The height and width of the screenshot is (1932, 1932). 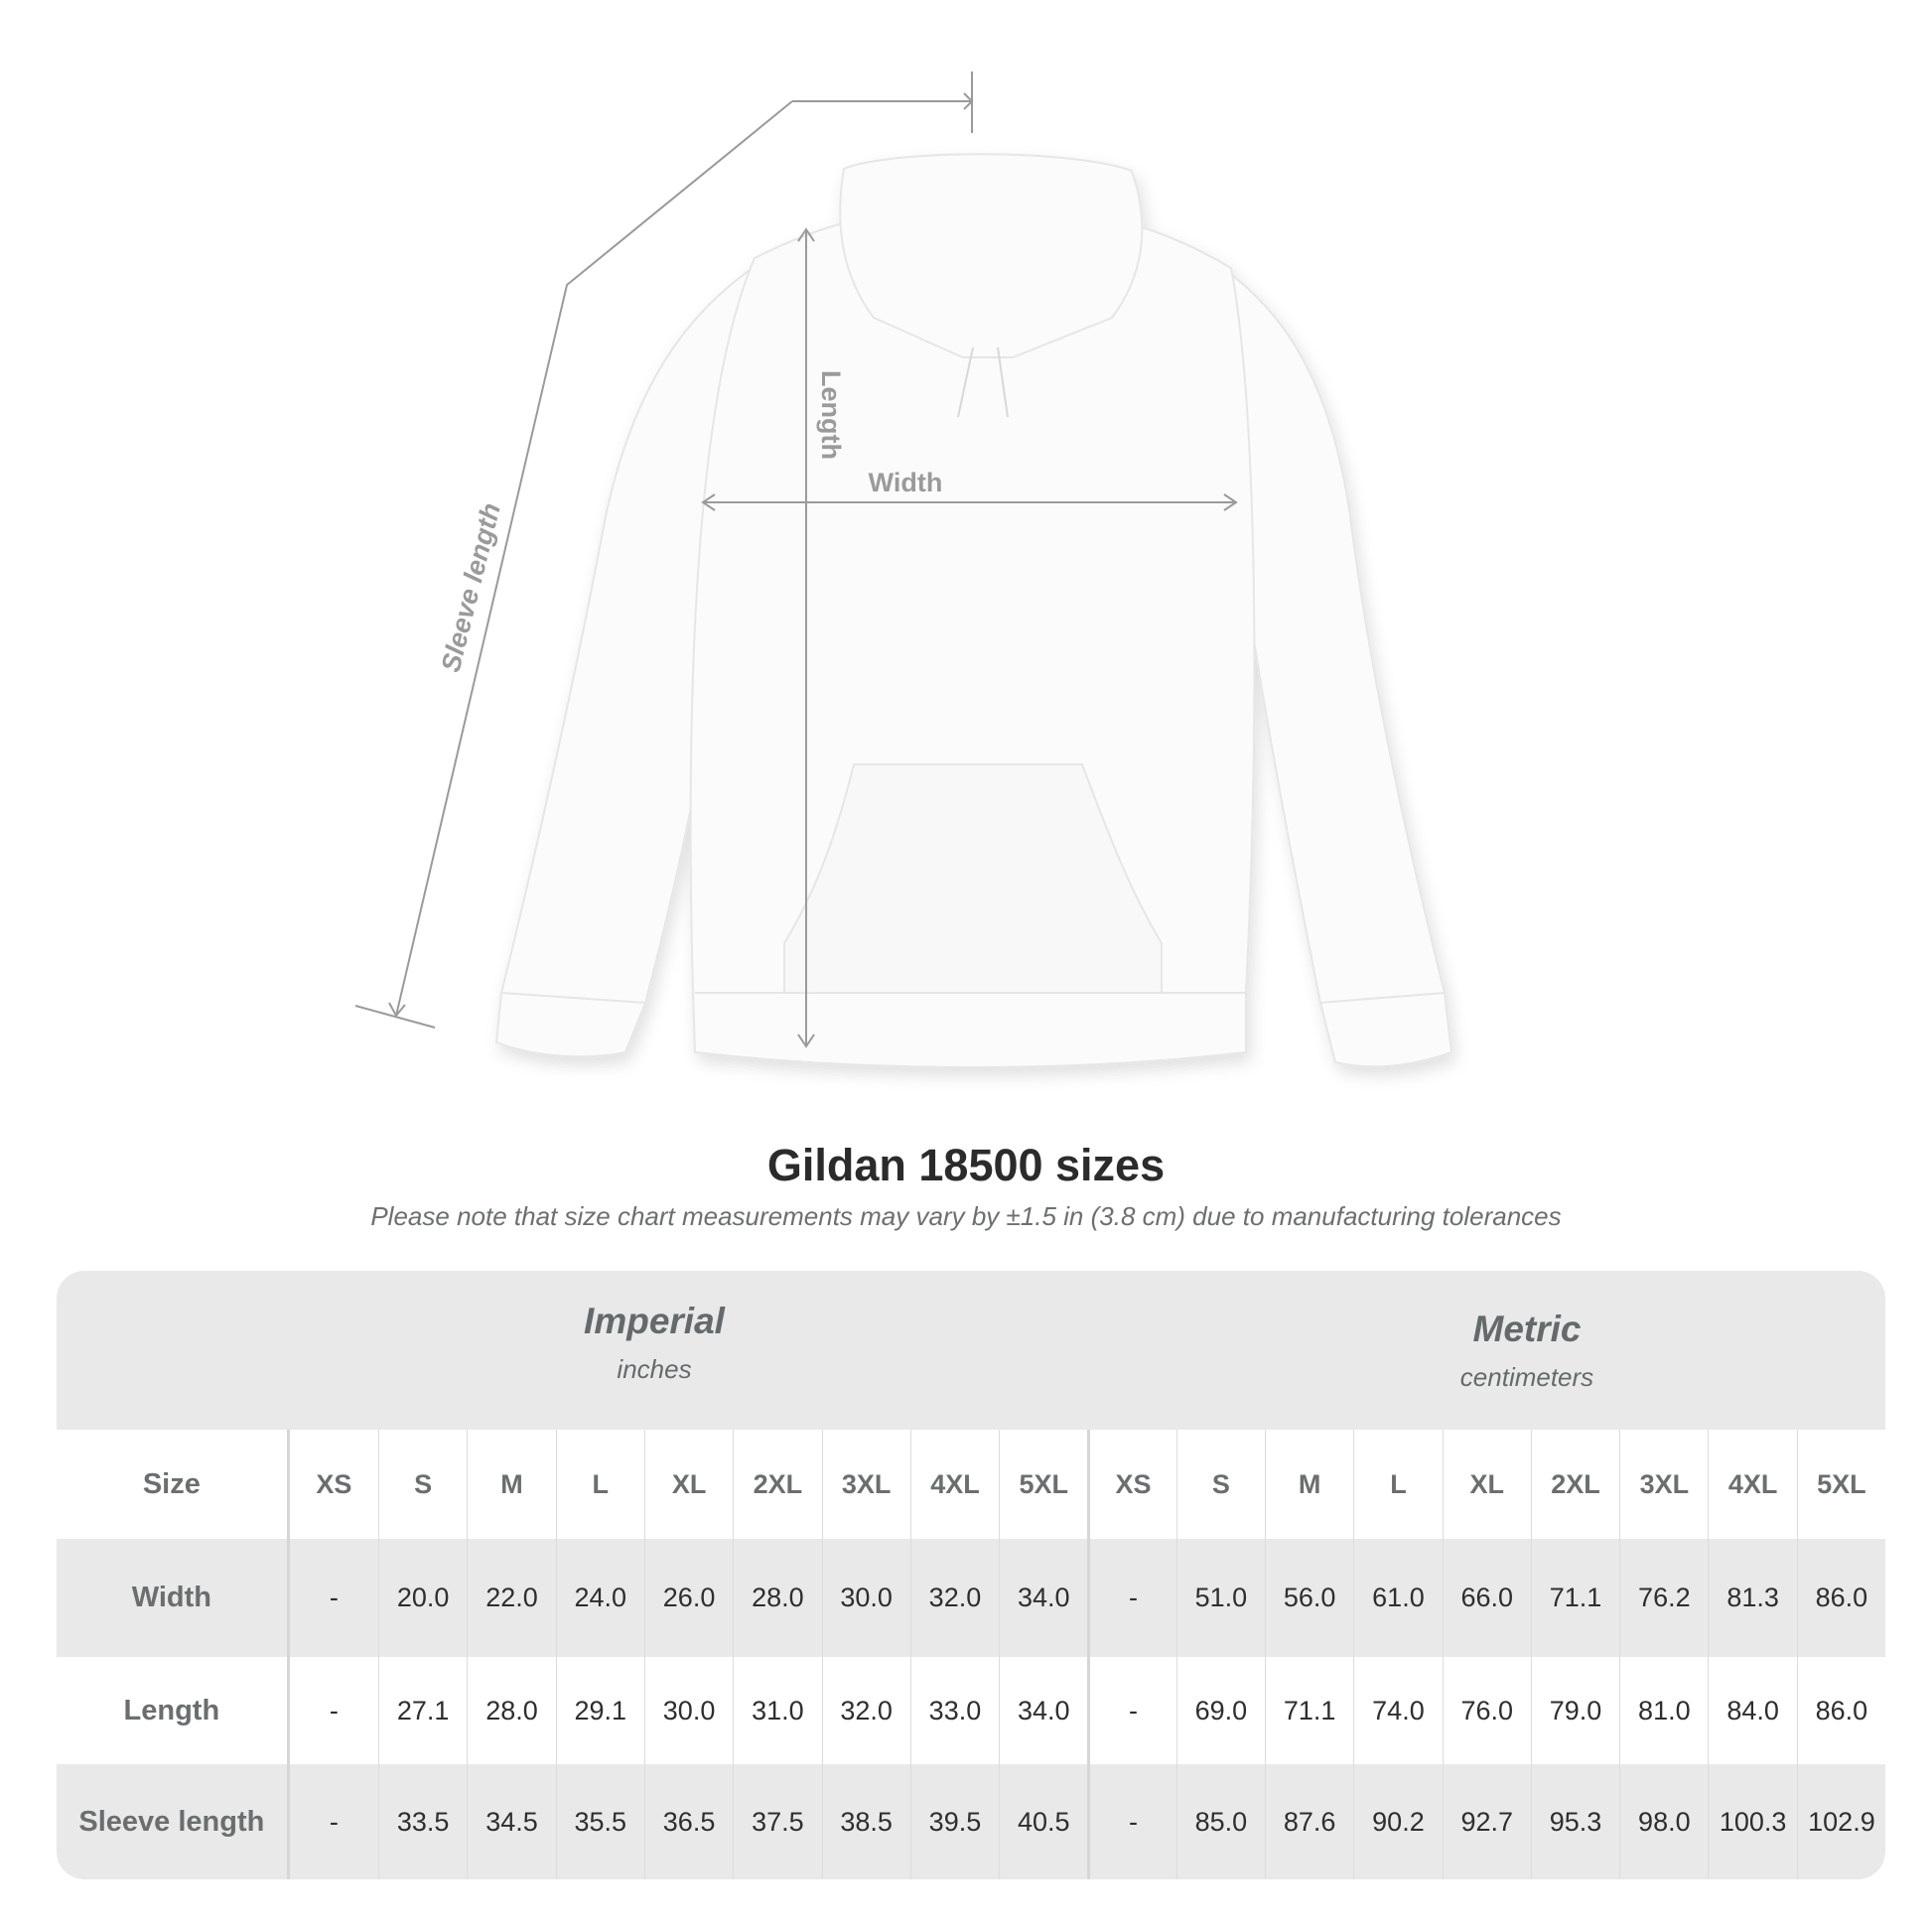 I want to click on value-cell: 29.1, so click(x=599, y=1711).